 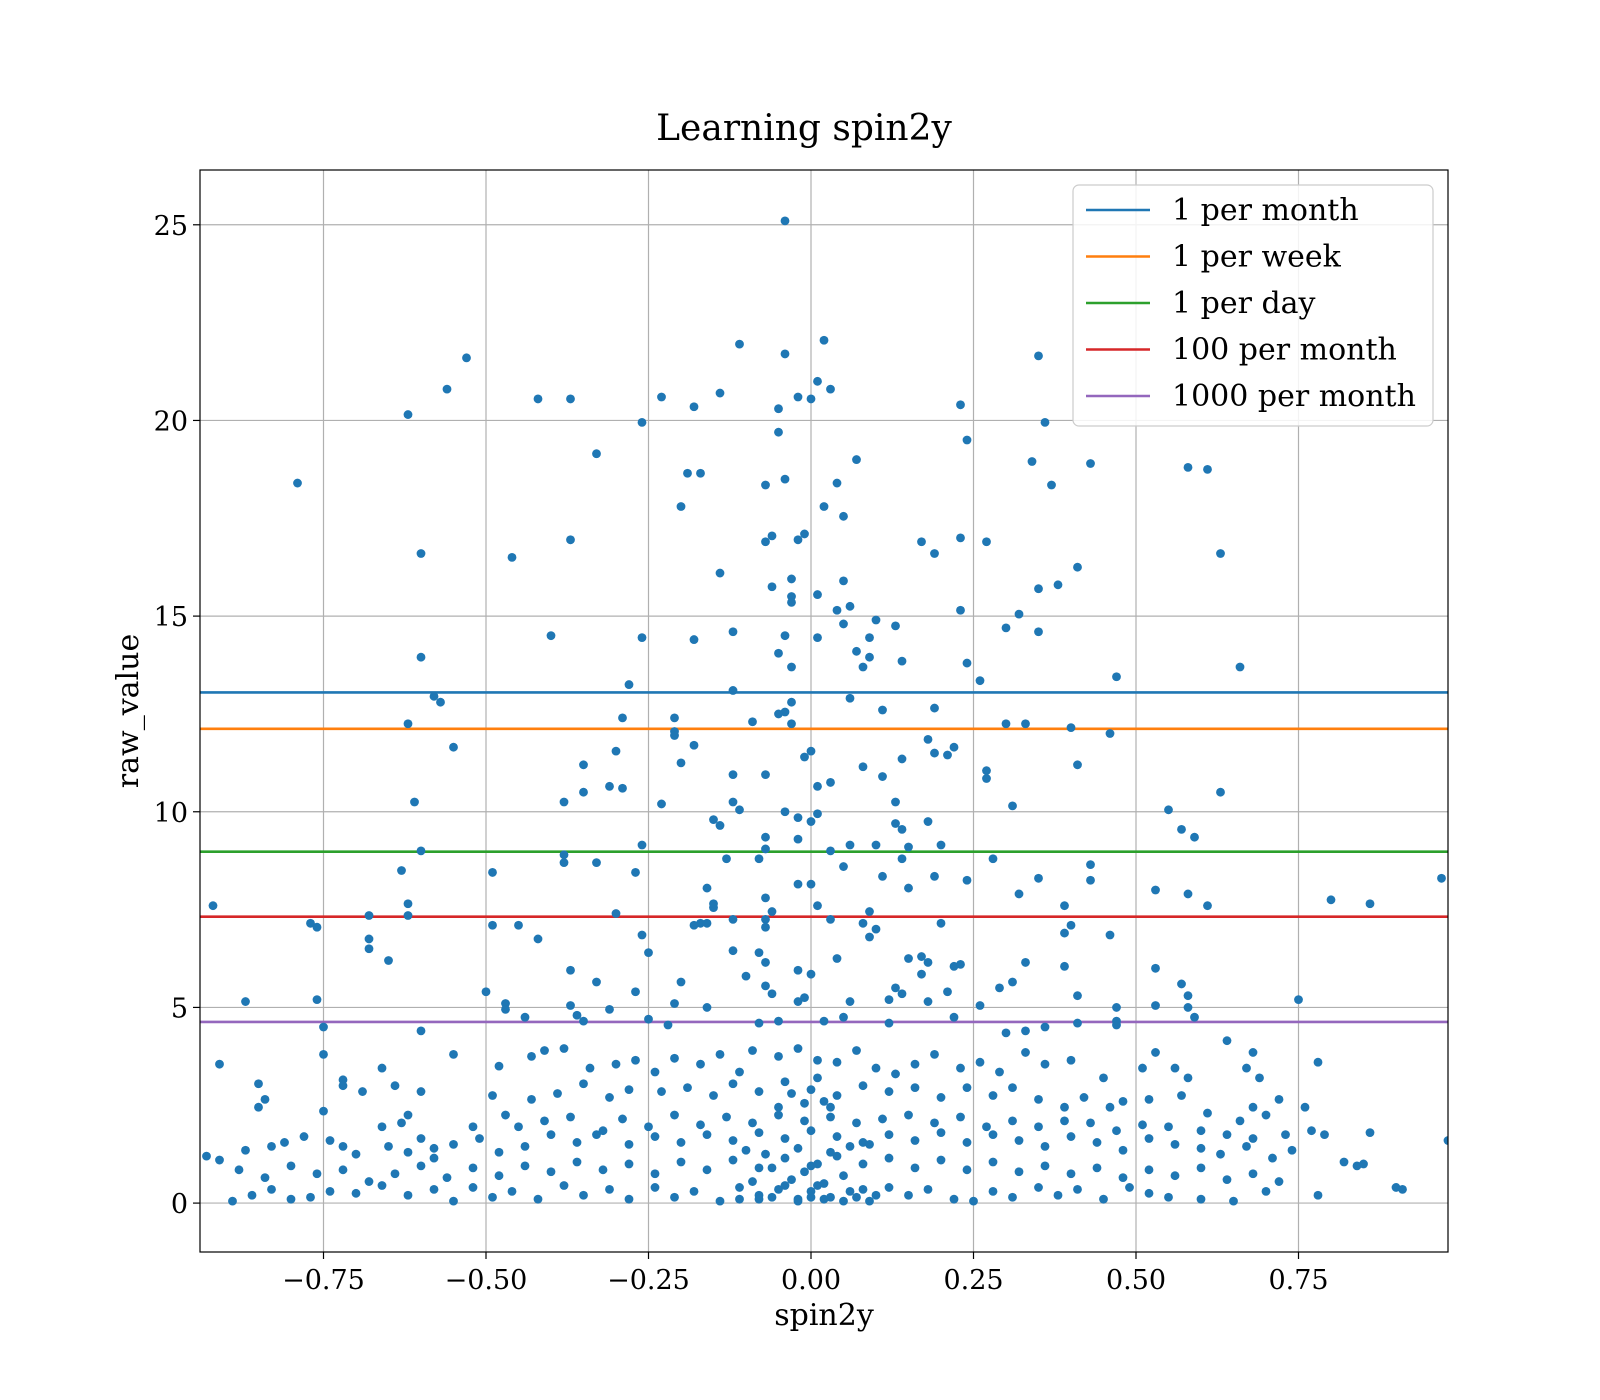 What do you see at coordinates (179, 1204) in the screenshot?
I see `y-tick-label: 0` at bounding box center [179, 1204].